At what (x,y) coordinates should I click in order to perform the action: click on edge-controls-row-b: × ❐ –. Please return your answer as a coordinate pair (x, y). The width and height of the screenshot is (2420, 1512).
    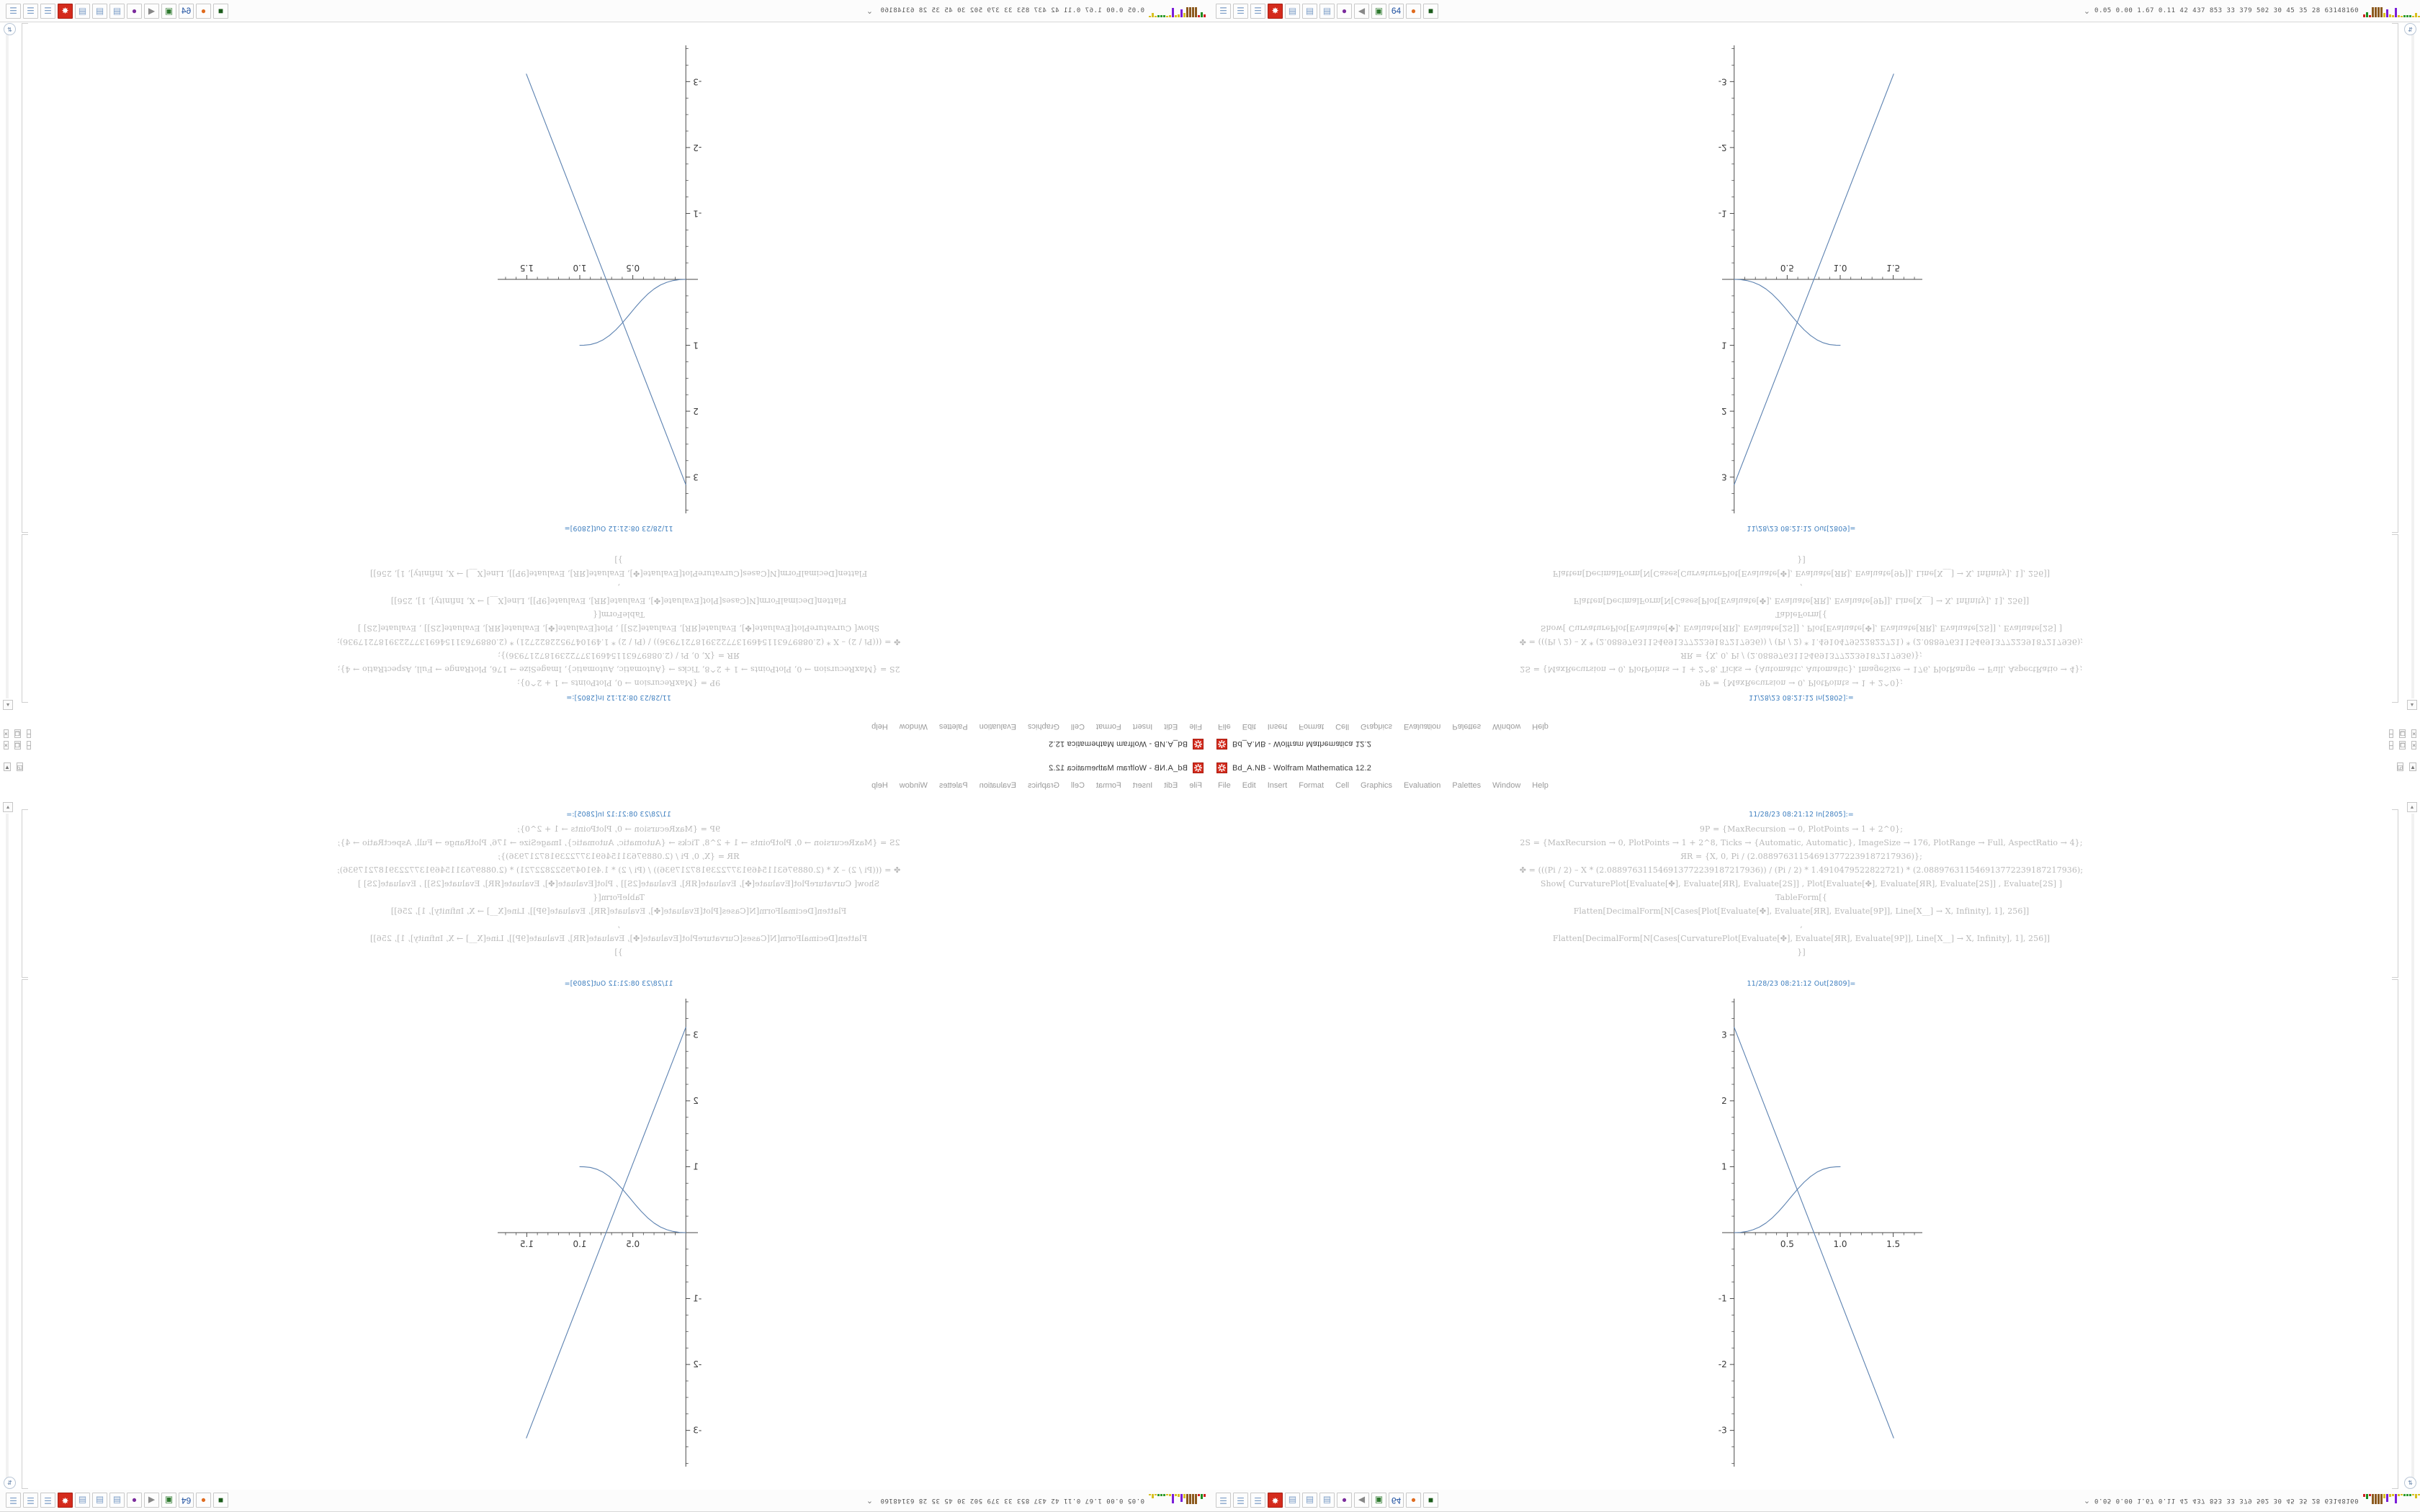
    Looking at the image, I should click on (2403, 745).